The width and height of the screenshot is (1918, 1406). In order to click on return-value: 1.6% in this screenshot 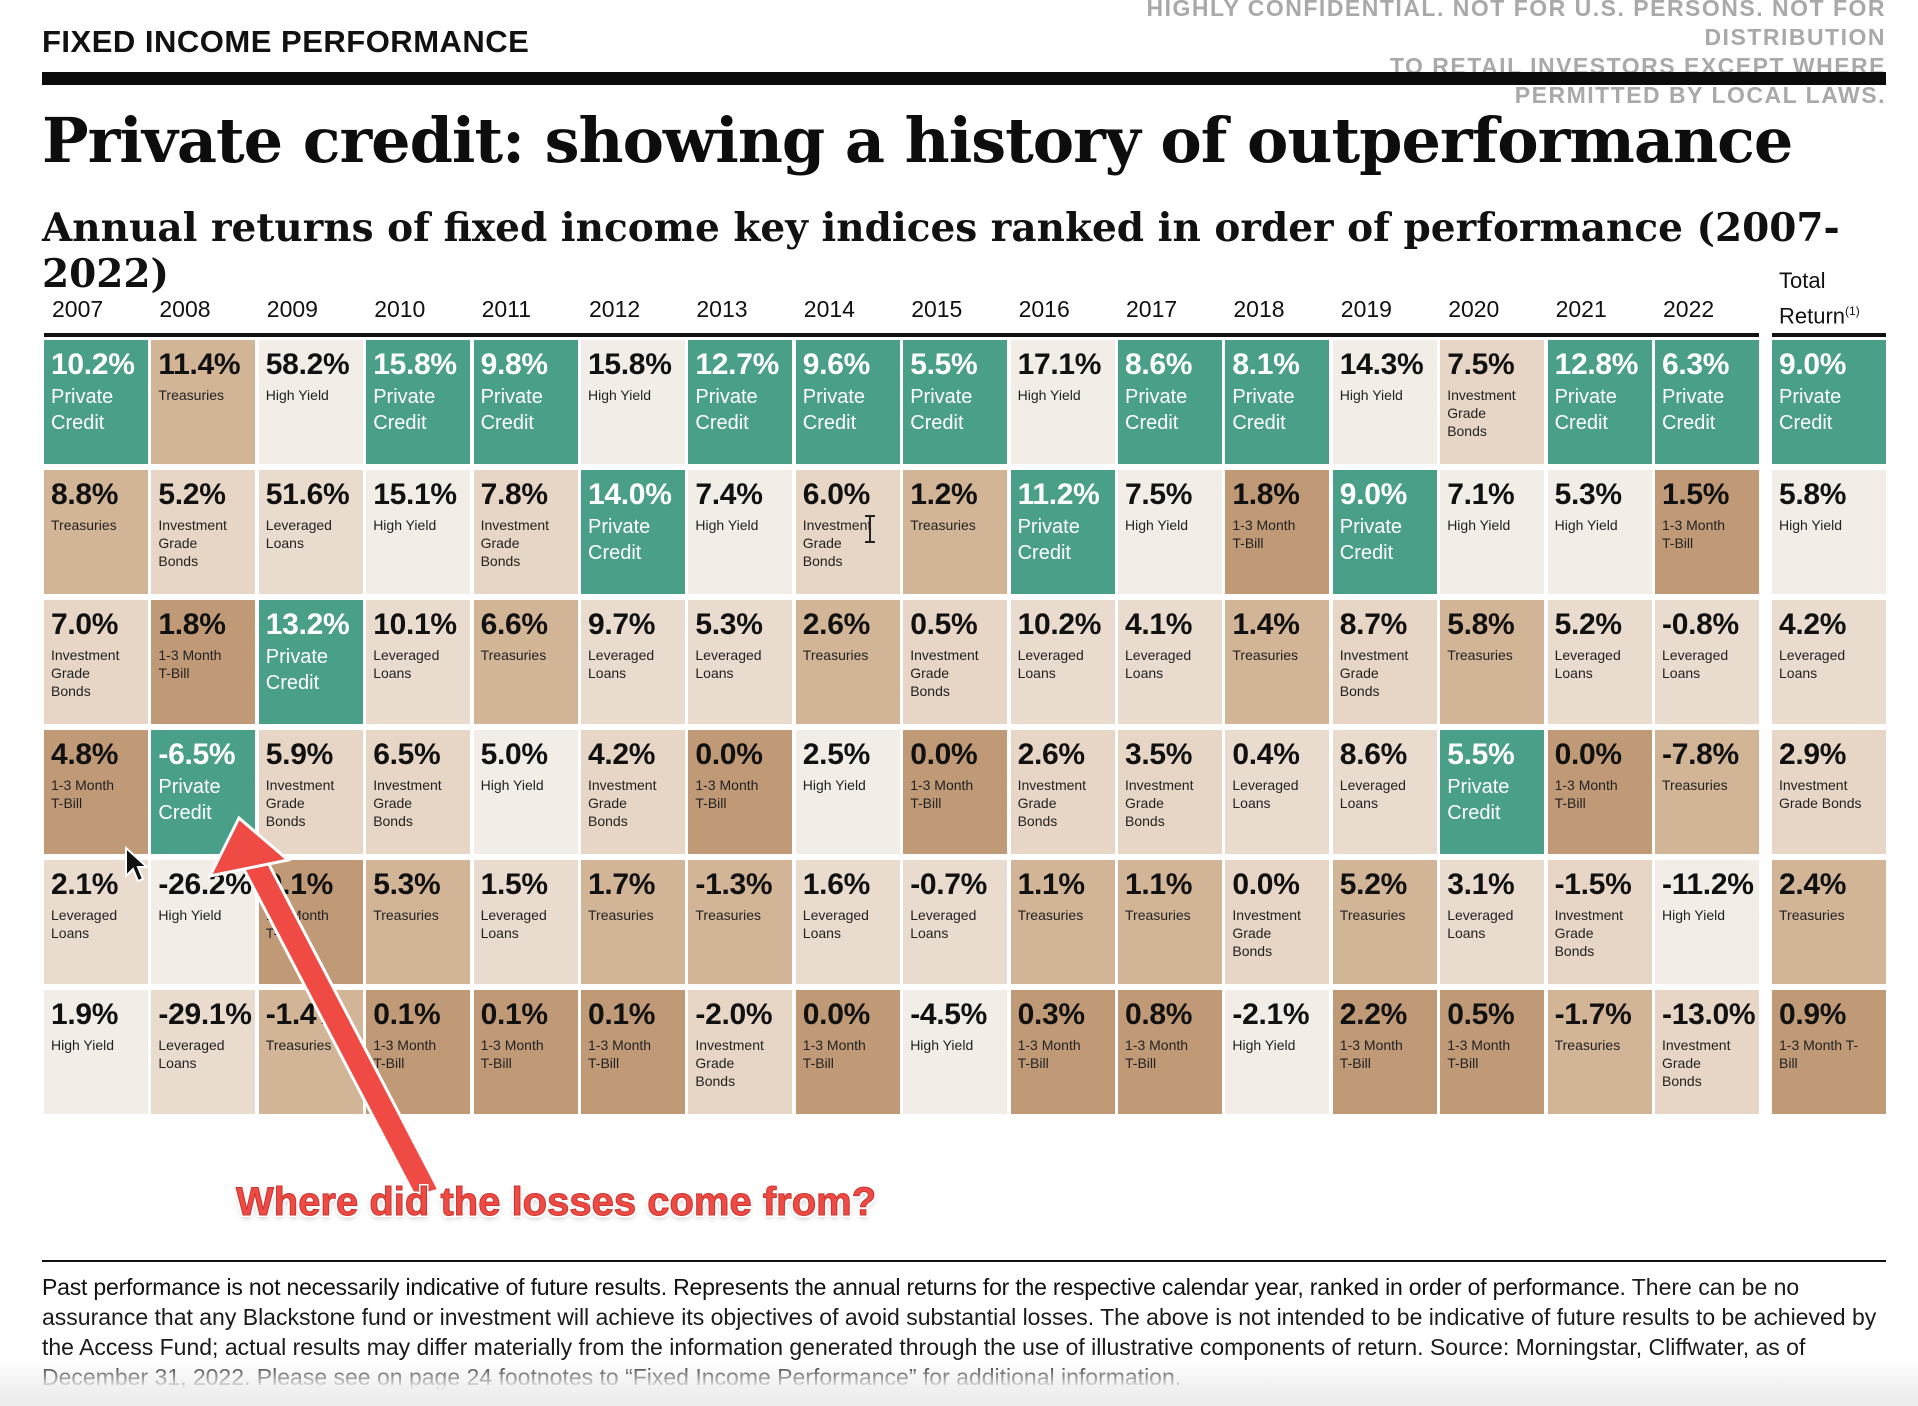, I will do `click(836, 884)`.